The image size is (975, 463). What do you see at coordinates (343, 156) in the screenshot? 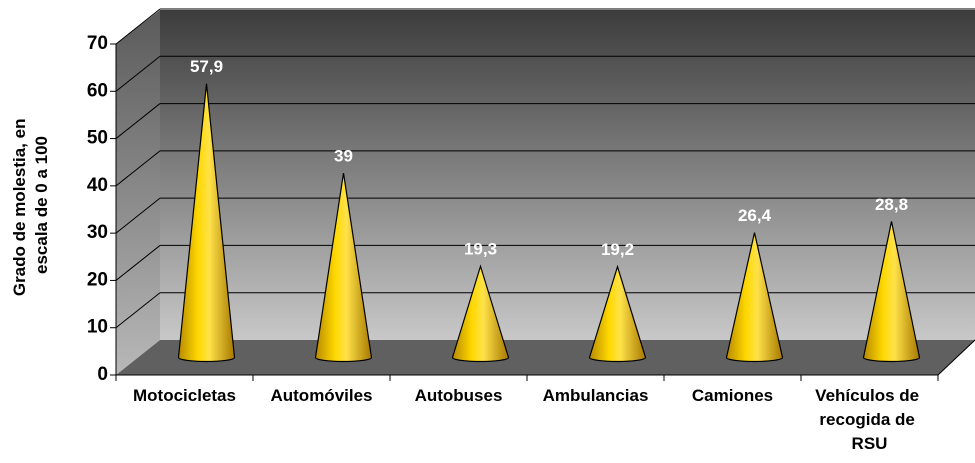
I see `value-label: 39` at bounding box center [343, 156].